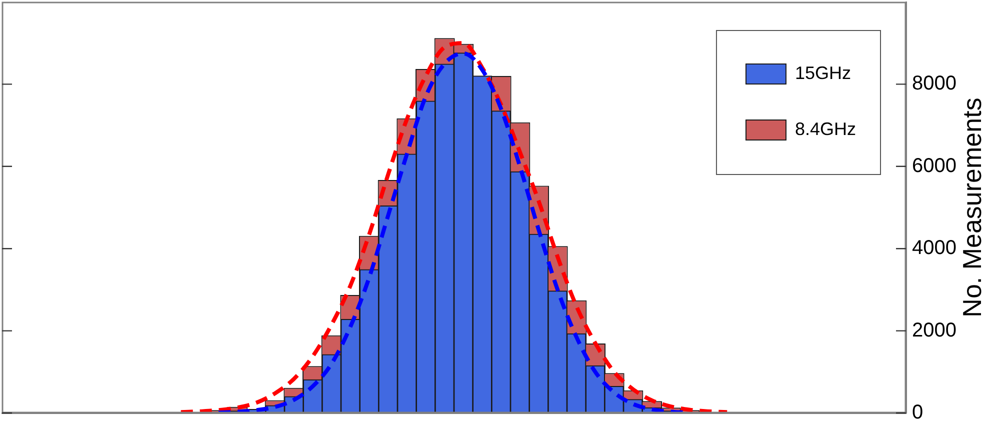 This screenshot has height=421, width=986. Describe the element at coordinates (825, 128) in the screenshot. I see `legend-label: 8.4GHz` at that location.